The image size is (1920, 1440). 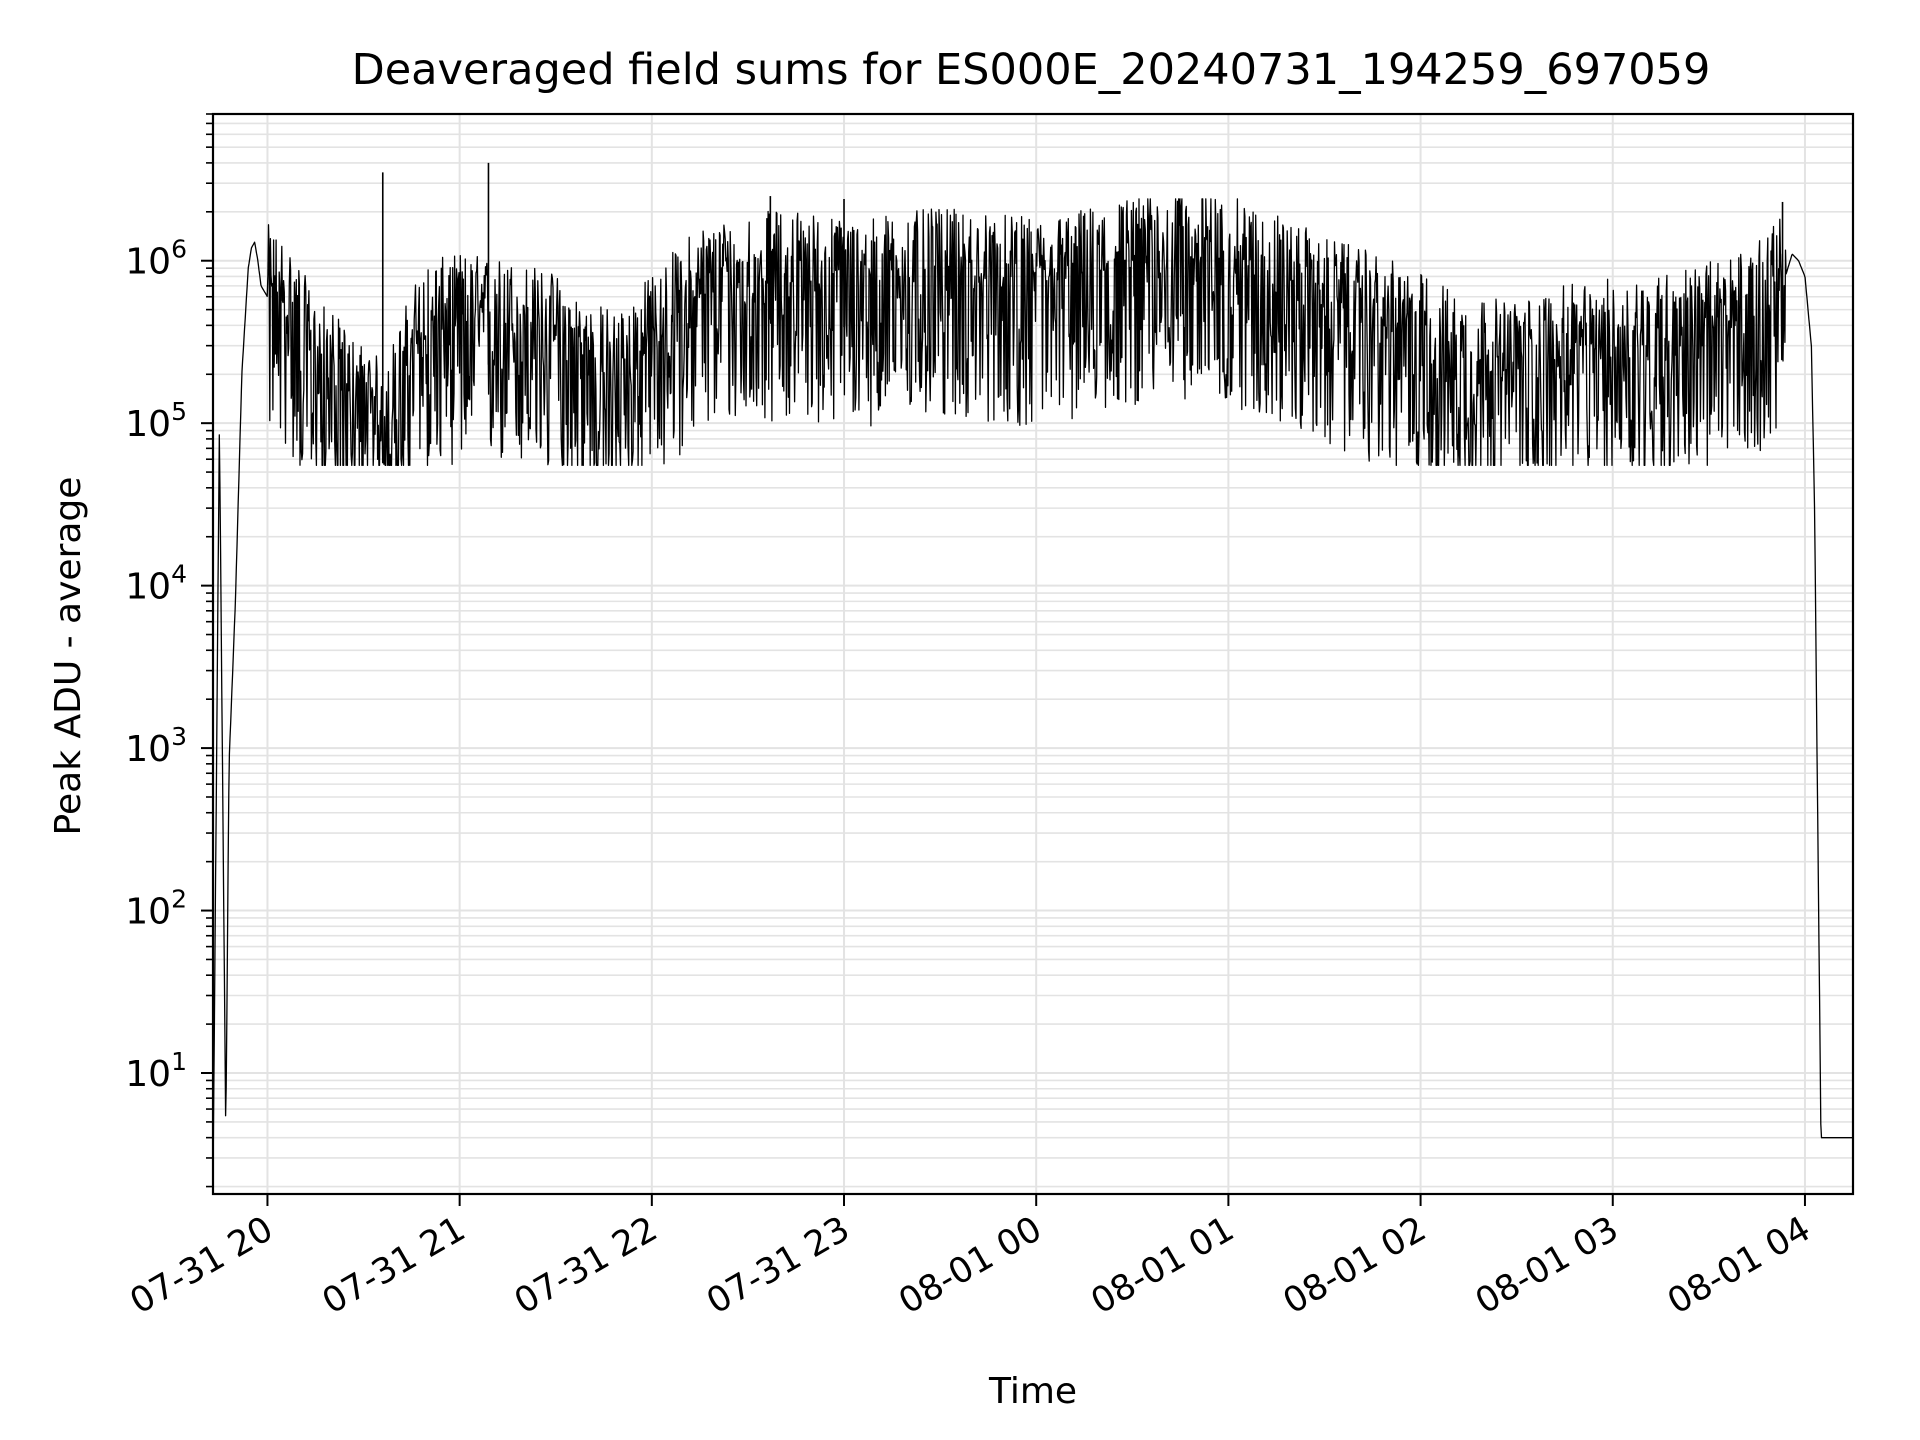 I want to click on y-tick-label: 10⁴, so click(x=156, y=584).